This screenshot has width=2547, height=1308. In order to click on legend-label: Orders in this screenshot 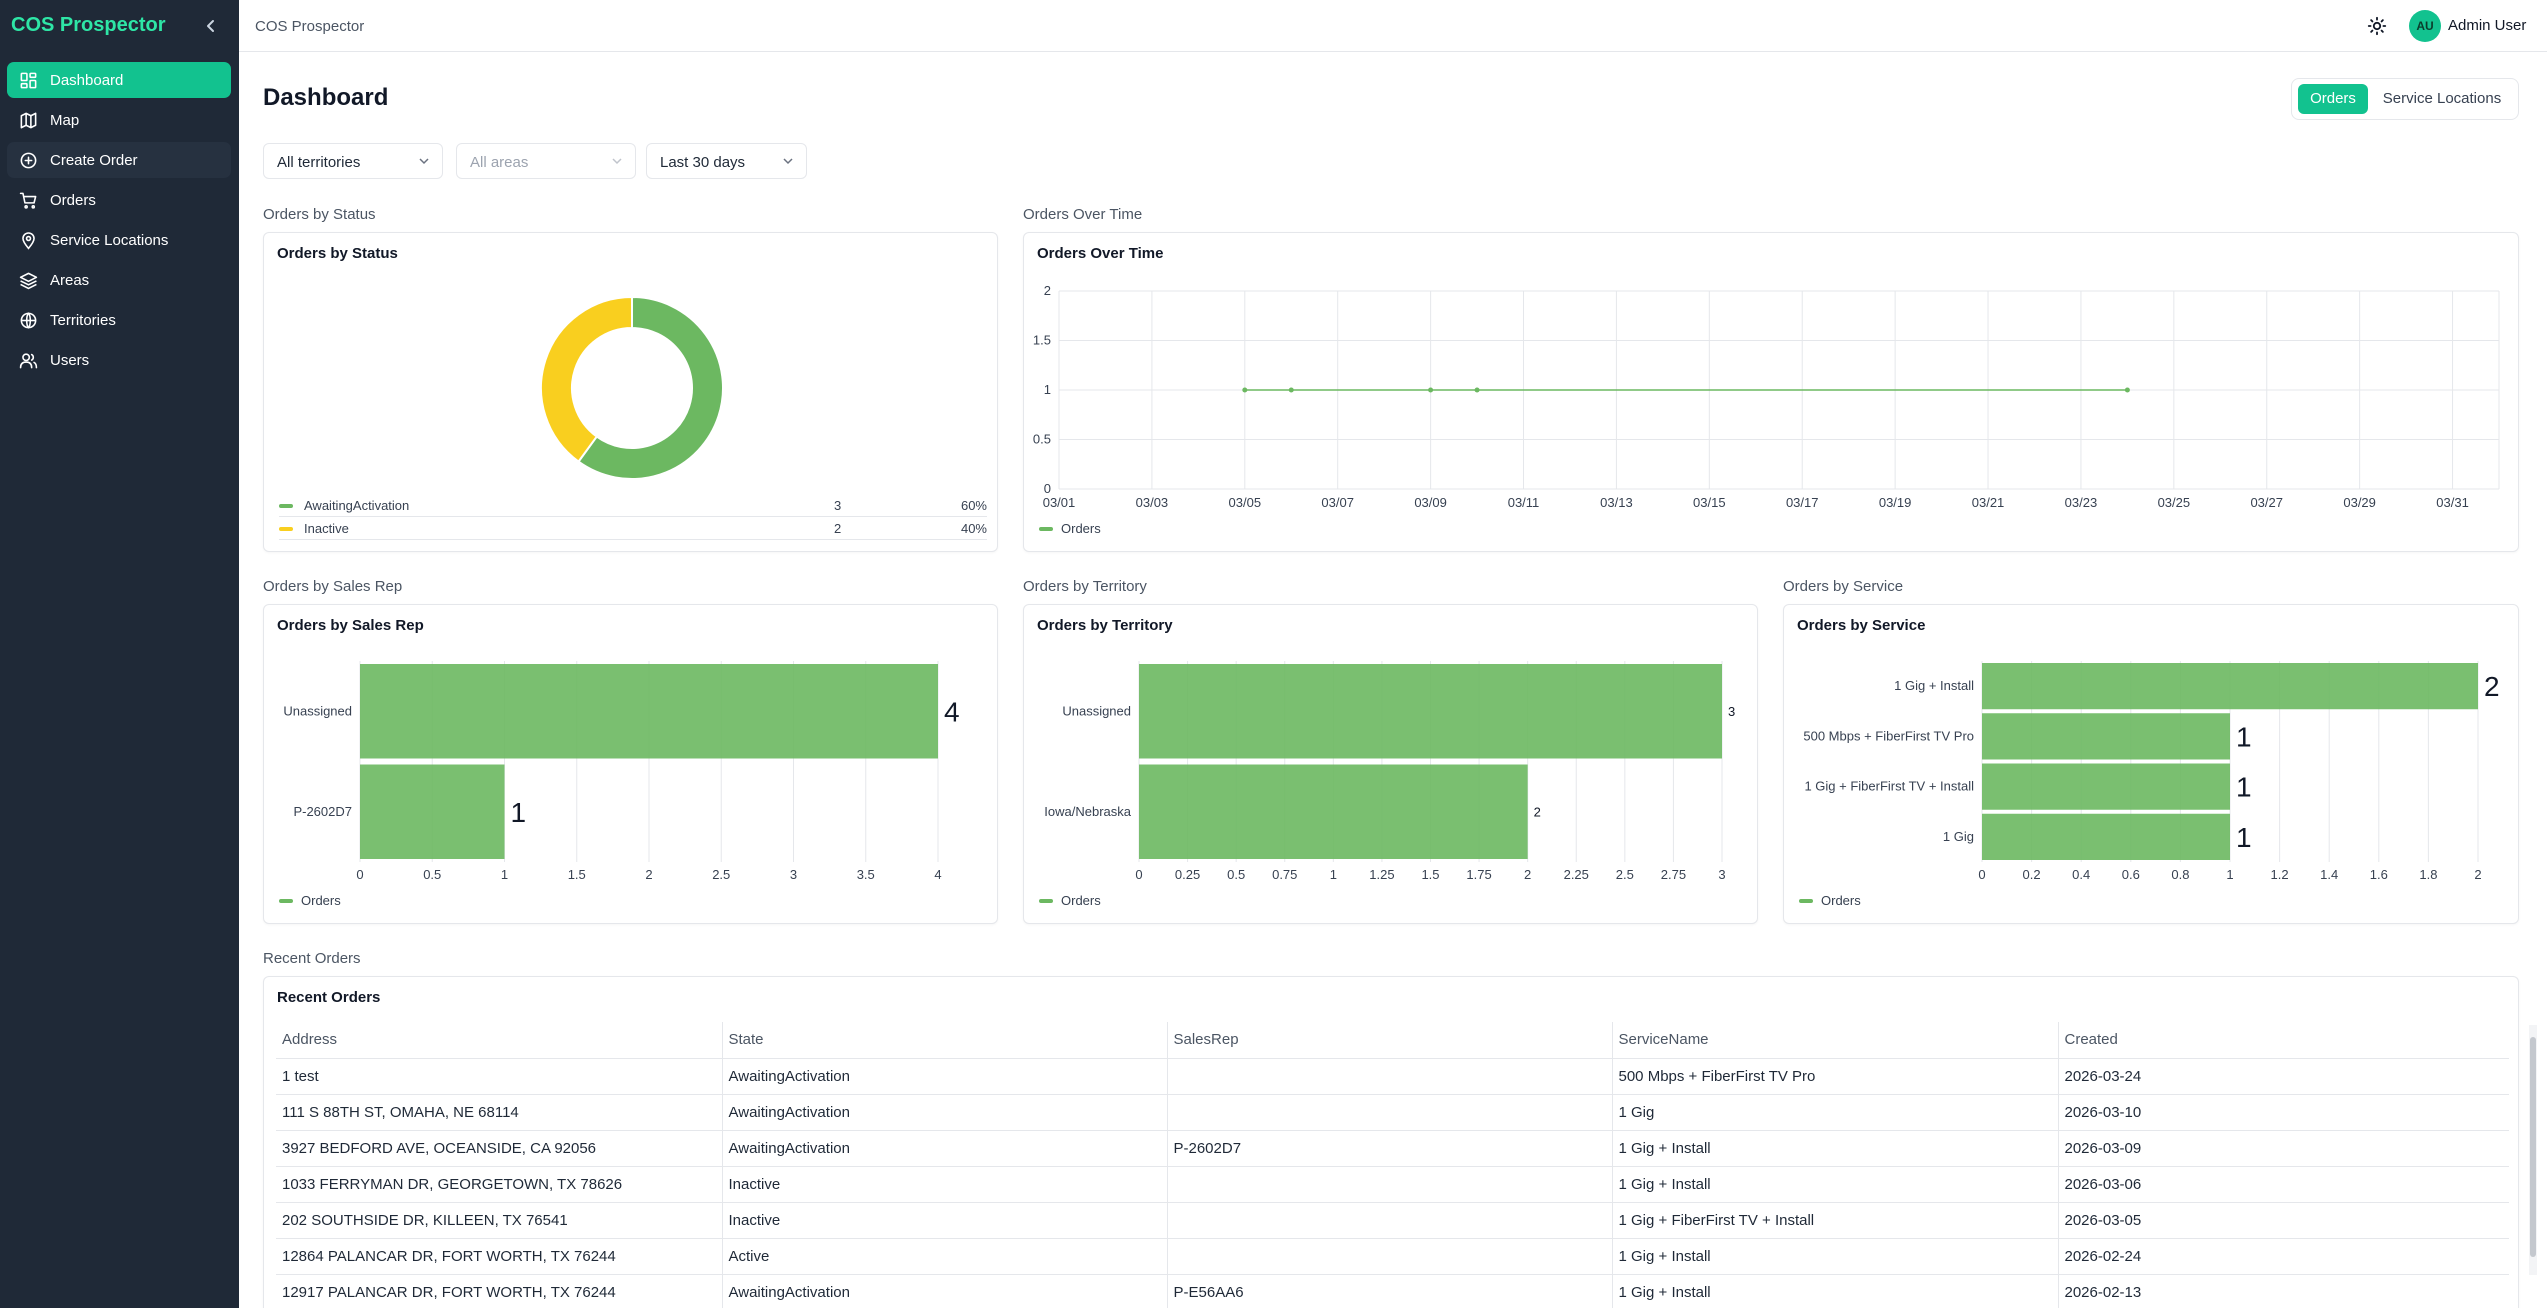, I will do `click(321, 900)`.